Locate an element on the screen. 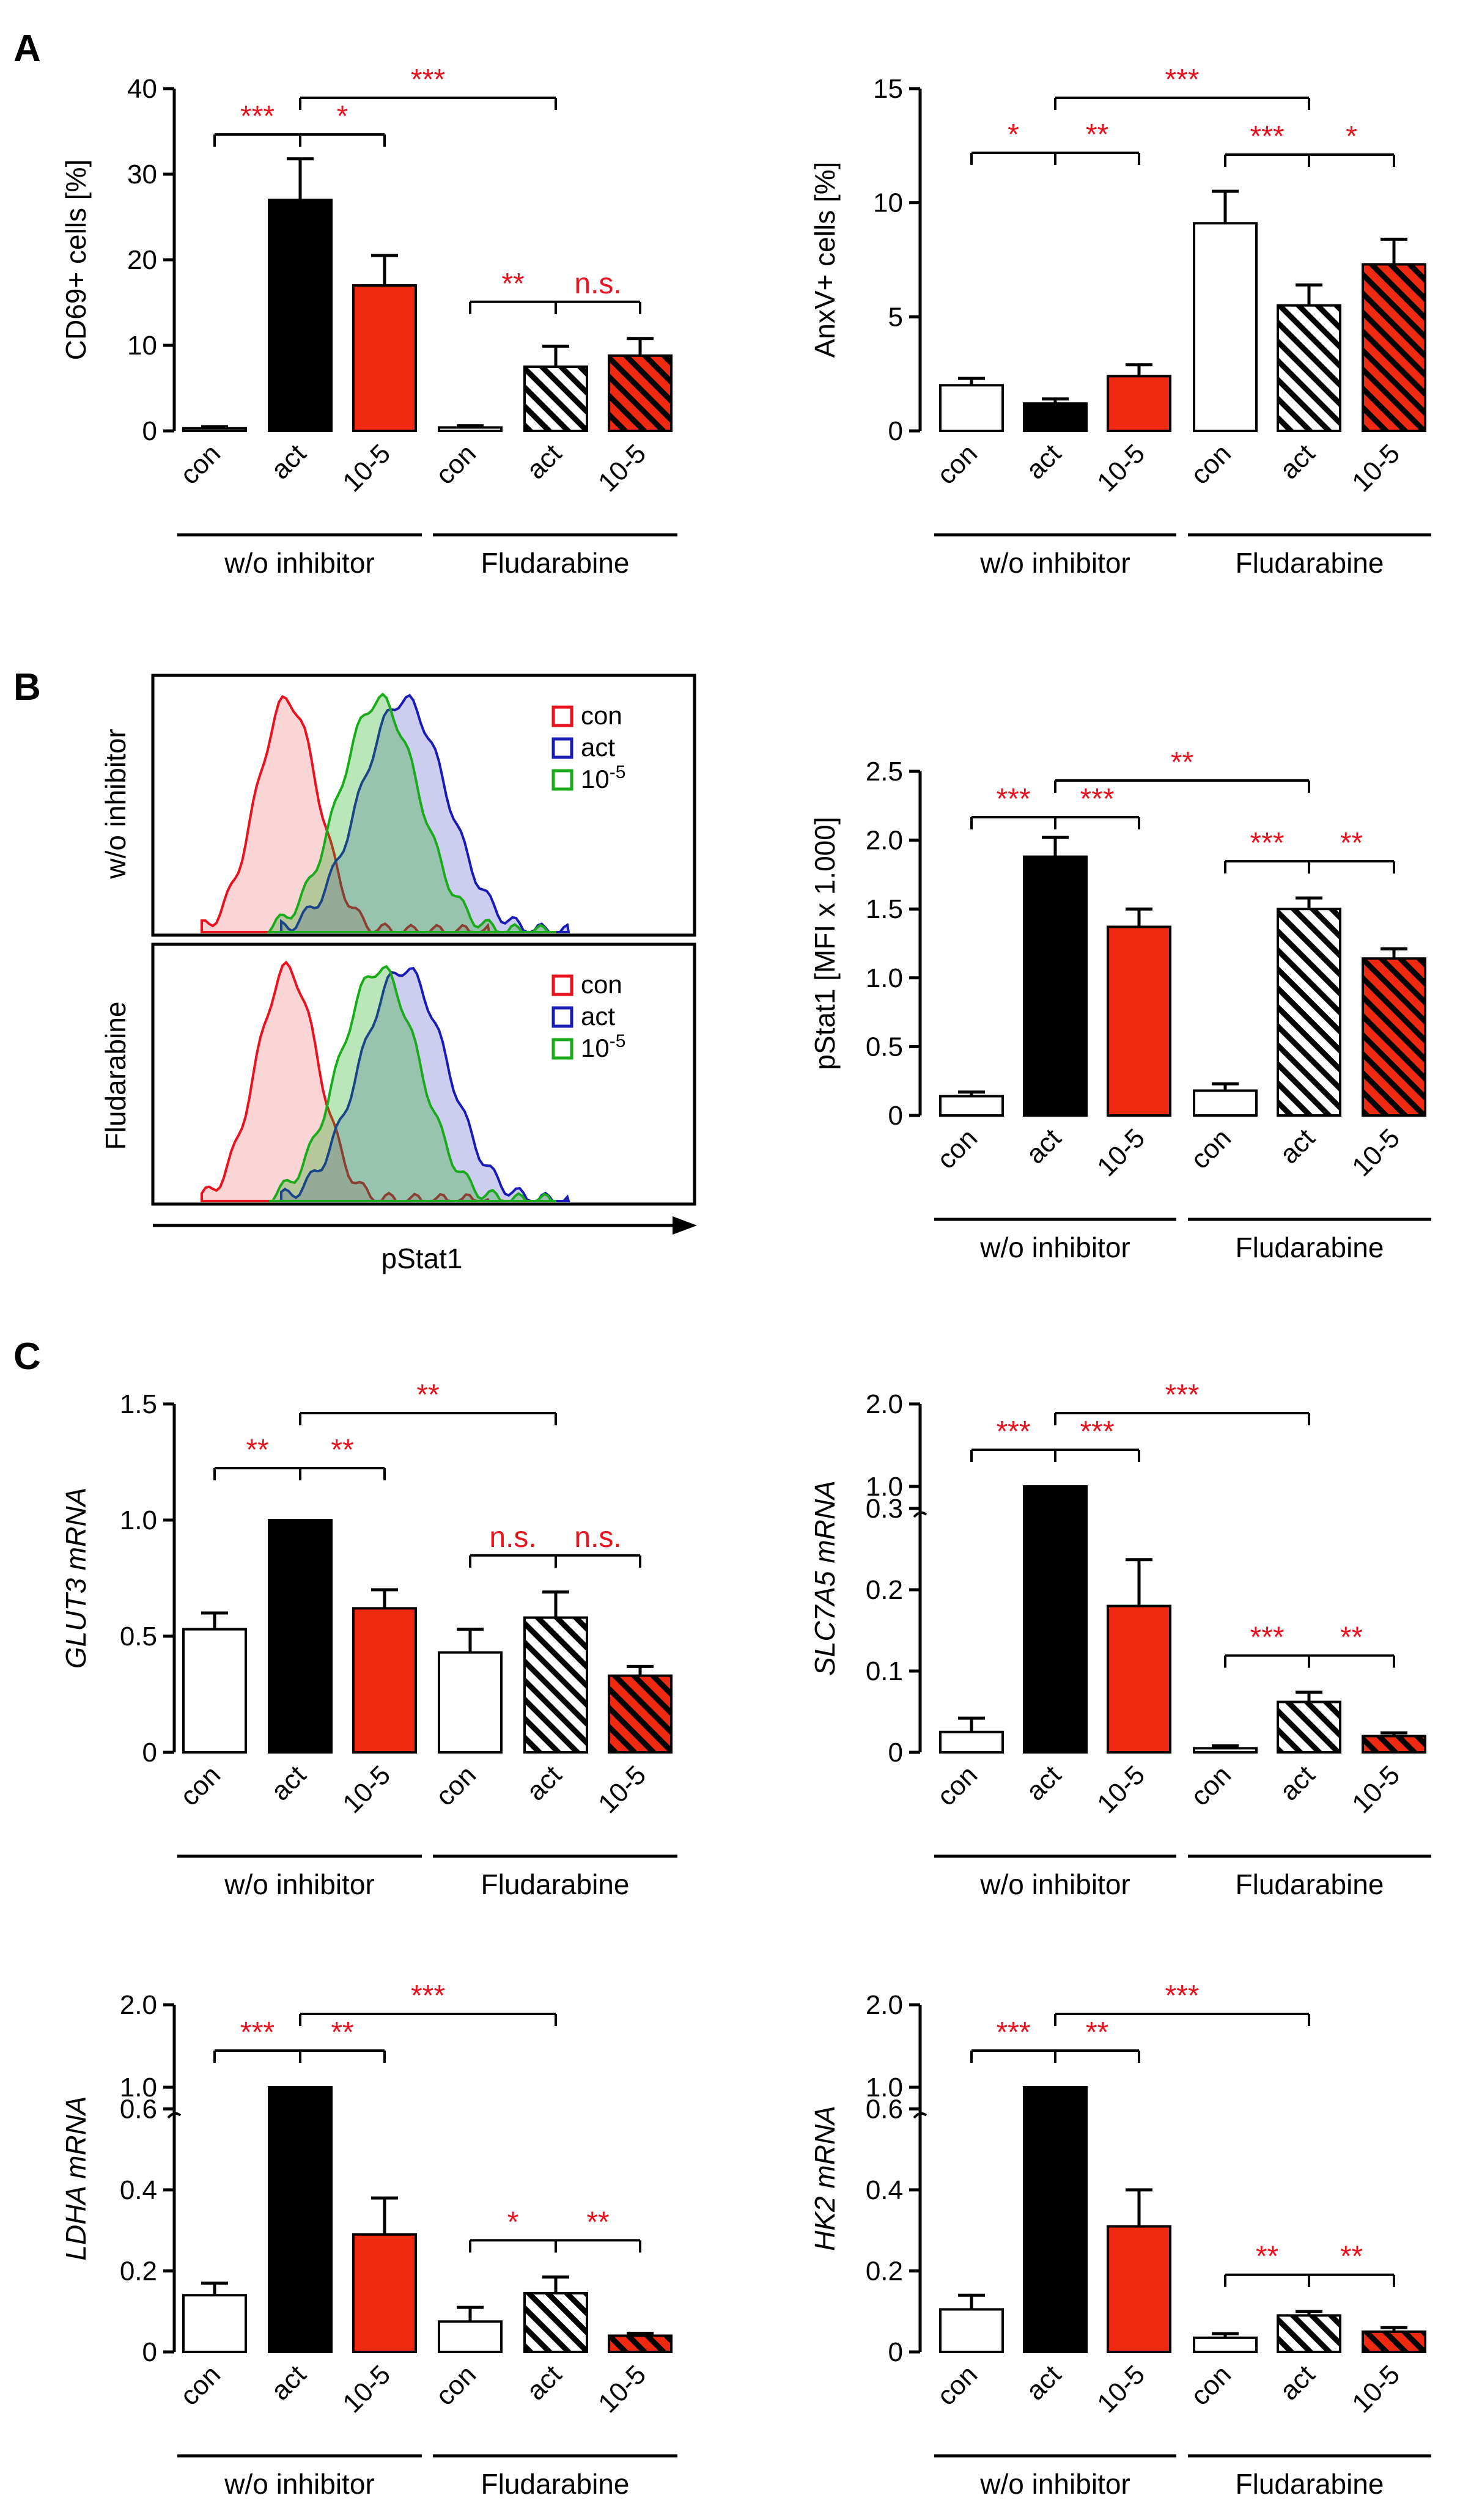 Image resolution: width=1471 pixels, height=2520 pixels. y-tick-label: 30 is located at coordinates (142, 174).